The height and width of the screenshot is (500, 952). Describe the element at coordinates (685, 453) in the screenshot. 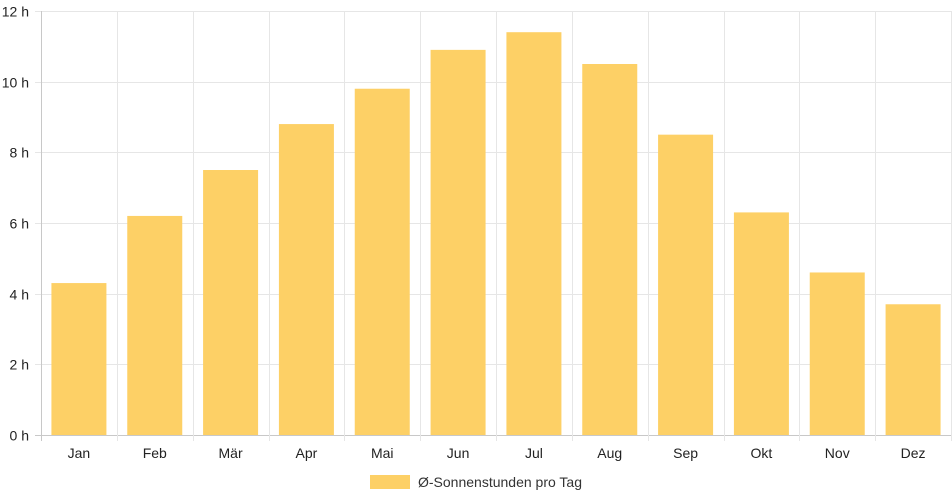

I see `x-tick-label: Sep` at that location.